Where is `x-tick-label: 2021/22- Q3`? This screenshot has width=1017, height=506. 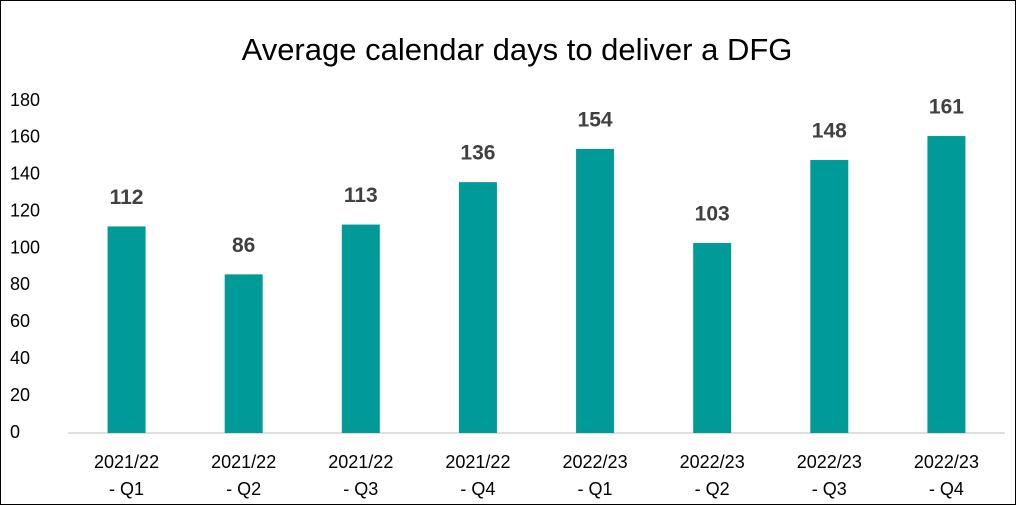 x-tick-label: 2021/22- Q3 is located at coordinates (360, 475).